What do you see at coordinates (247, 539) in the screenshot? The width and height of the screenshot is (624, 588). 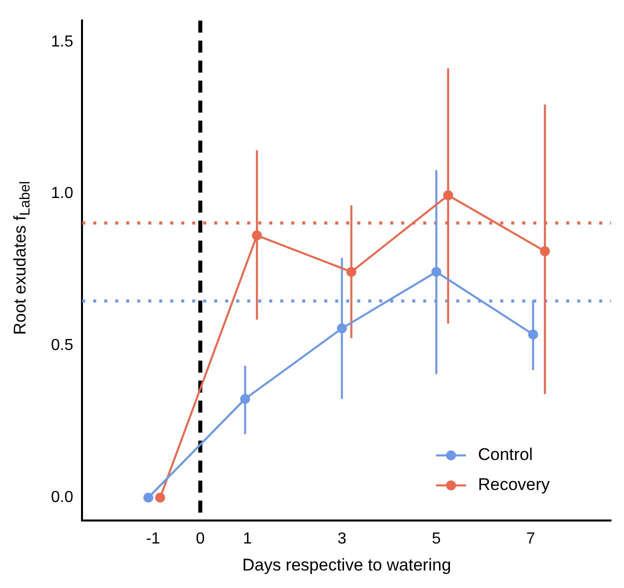 I see `x-tick-label: 1` at bounding box center [247, 539].